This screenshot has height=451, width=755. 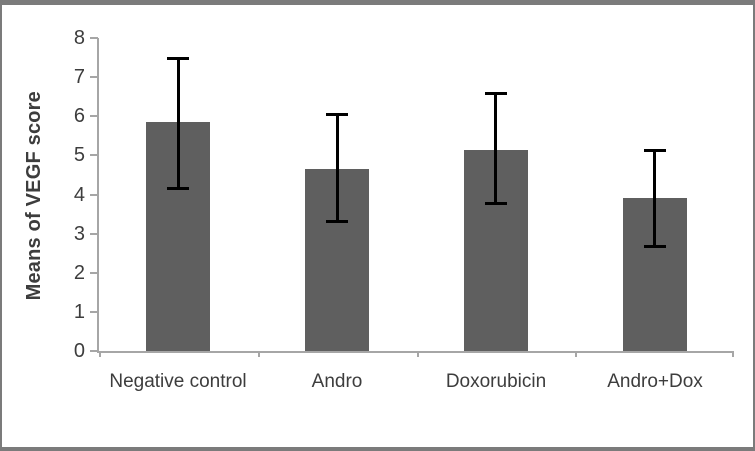 I want to click on x-category-label: Negative control, so click(x=178, y=381).